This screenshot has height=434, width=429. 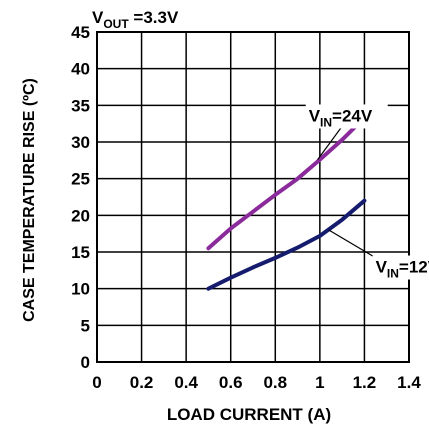 I want to click on series-labels: VIN=24V VIN=12V, so click(x=367, y=192).